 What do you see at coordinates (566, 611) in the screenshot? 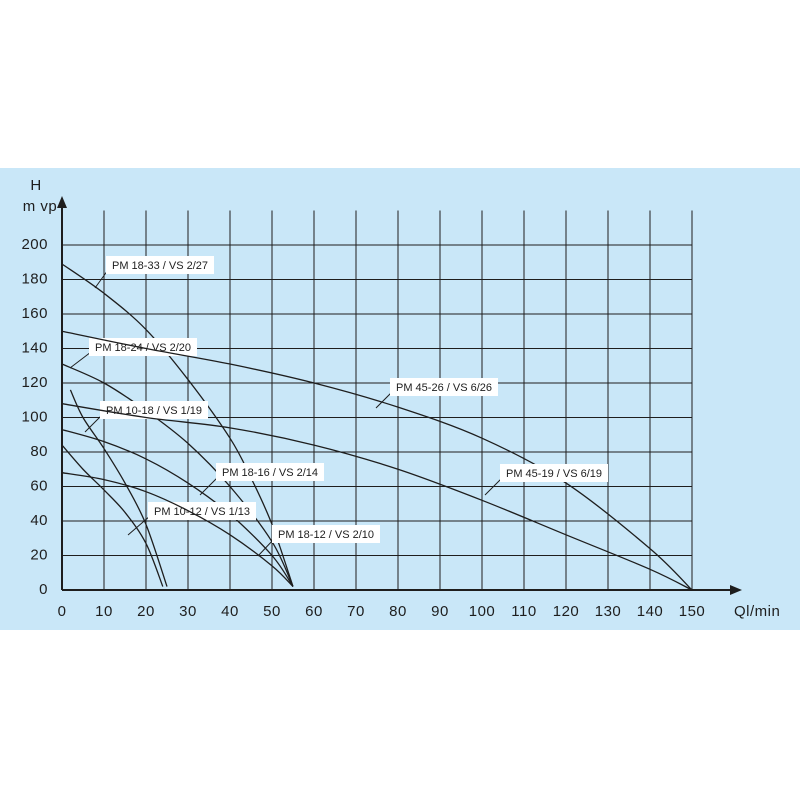
I see `x-tick-label: 120` at bounding box center [566, 611].